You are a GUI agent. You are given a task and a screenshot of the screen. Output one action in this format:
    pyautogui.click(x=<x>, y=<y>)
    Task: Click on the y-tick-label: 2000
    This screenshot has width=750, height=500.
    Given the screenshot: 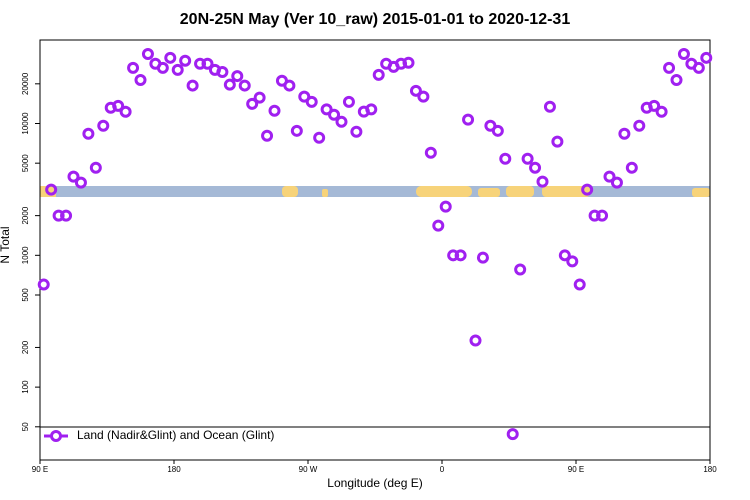 What is the action you would take?
    pyautogui.click(x=25, y=215)
    